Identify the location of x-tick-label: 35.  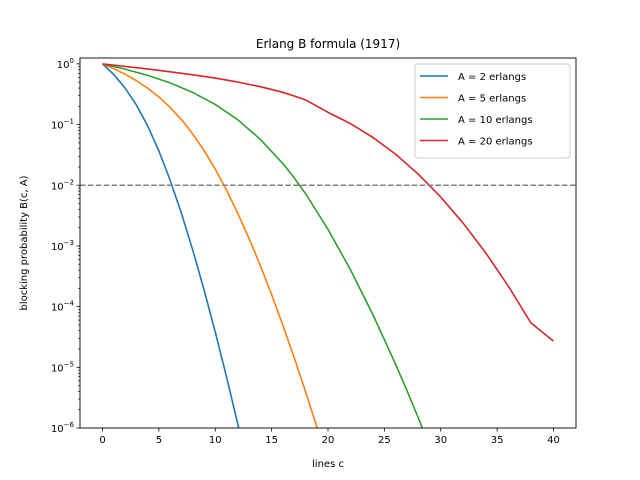
(497, 440).